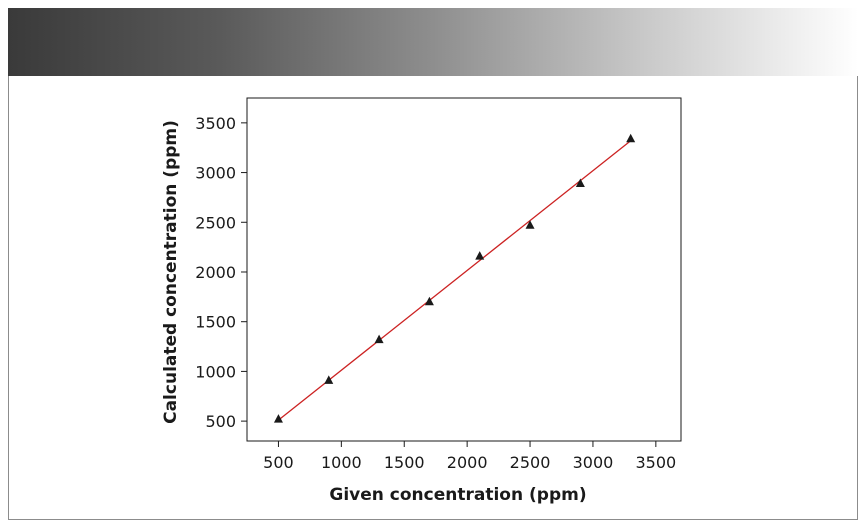 The height and width of the screenshot is (532, 868). I want to click on x-axis-ticks: 500 1000 1500 2000 2500 3000 3500, so click(469, 456).